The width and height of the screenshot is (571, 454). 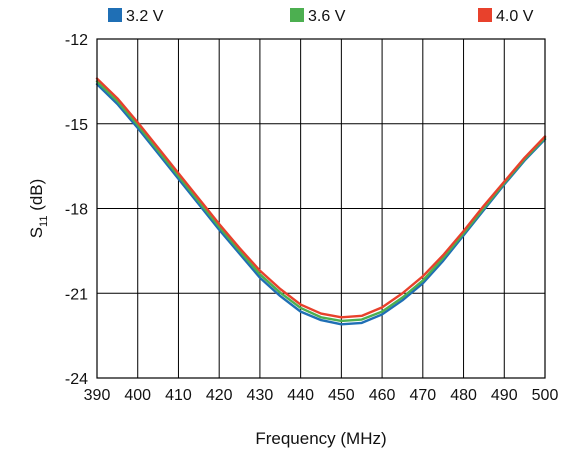 What do you see at coordinates (137, 395) in the screenshot?
I see `x-tick-label: 400` at bounding box center [137, 395].